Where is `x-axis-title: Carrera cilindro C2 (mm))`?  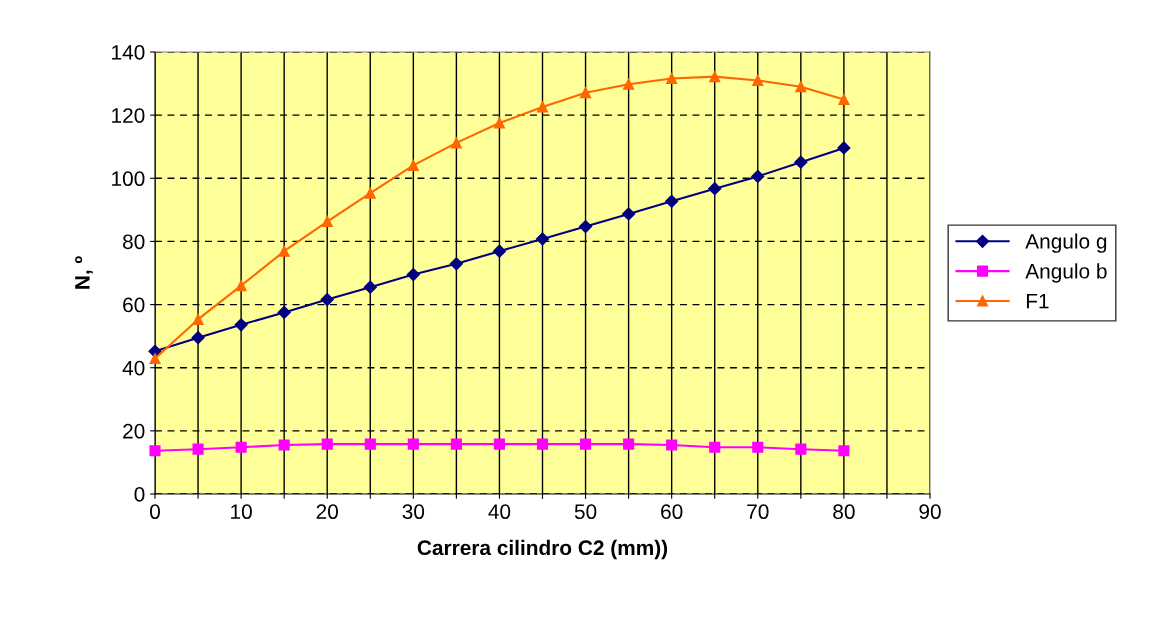 x-axis-title: Carrera cilindro C2 (mm)) is located at coordinates (542, 549).